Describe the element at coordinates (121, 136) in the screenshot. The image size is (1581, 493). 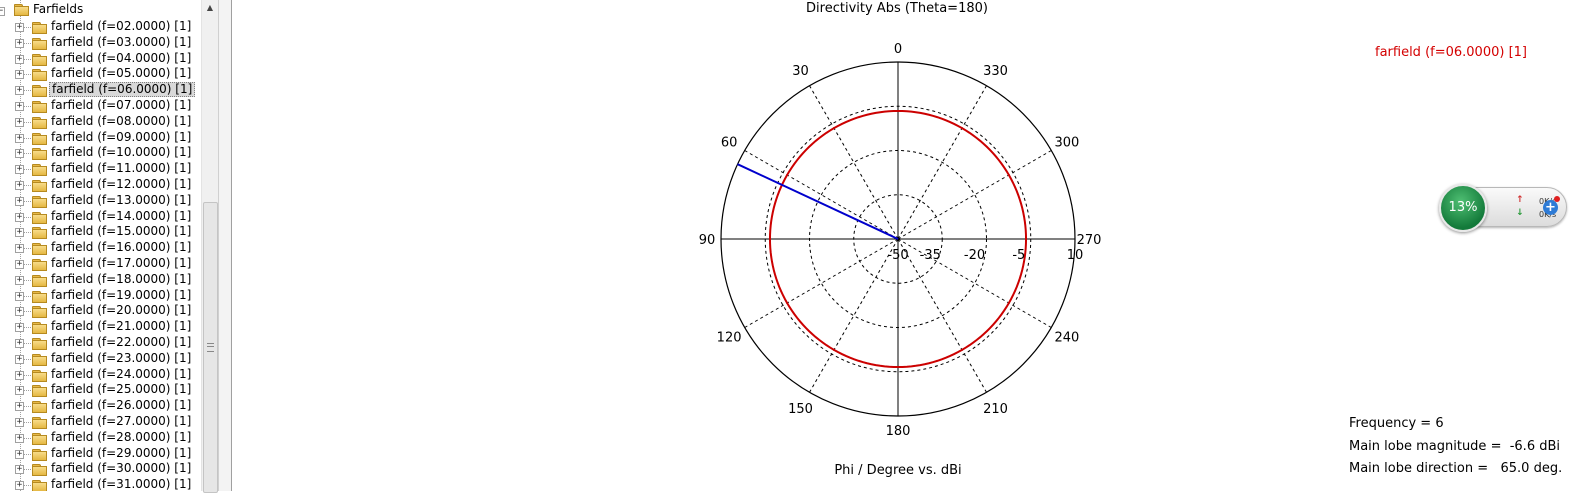
I see `tree-item-label: farfield (f=09.0000) [1]` at that location.